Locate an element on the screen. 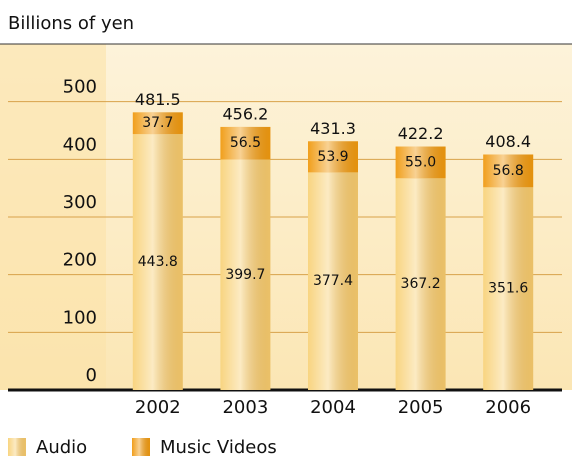 The width and height of the screenshot is (572, 459). segment-label: 351.6 is located at coordinates (508, 289).